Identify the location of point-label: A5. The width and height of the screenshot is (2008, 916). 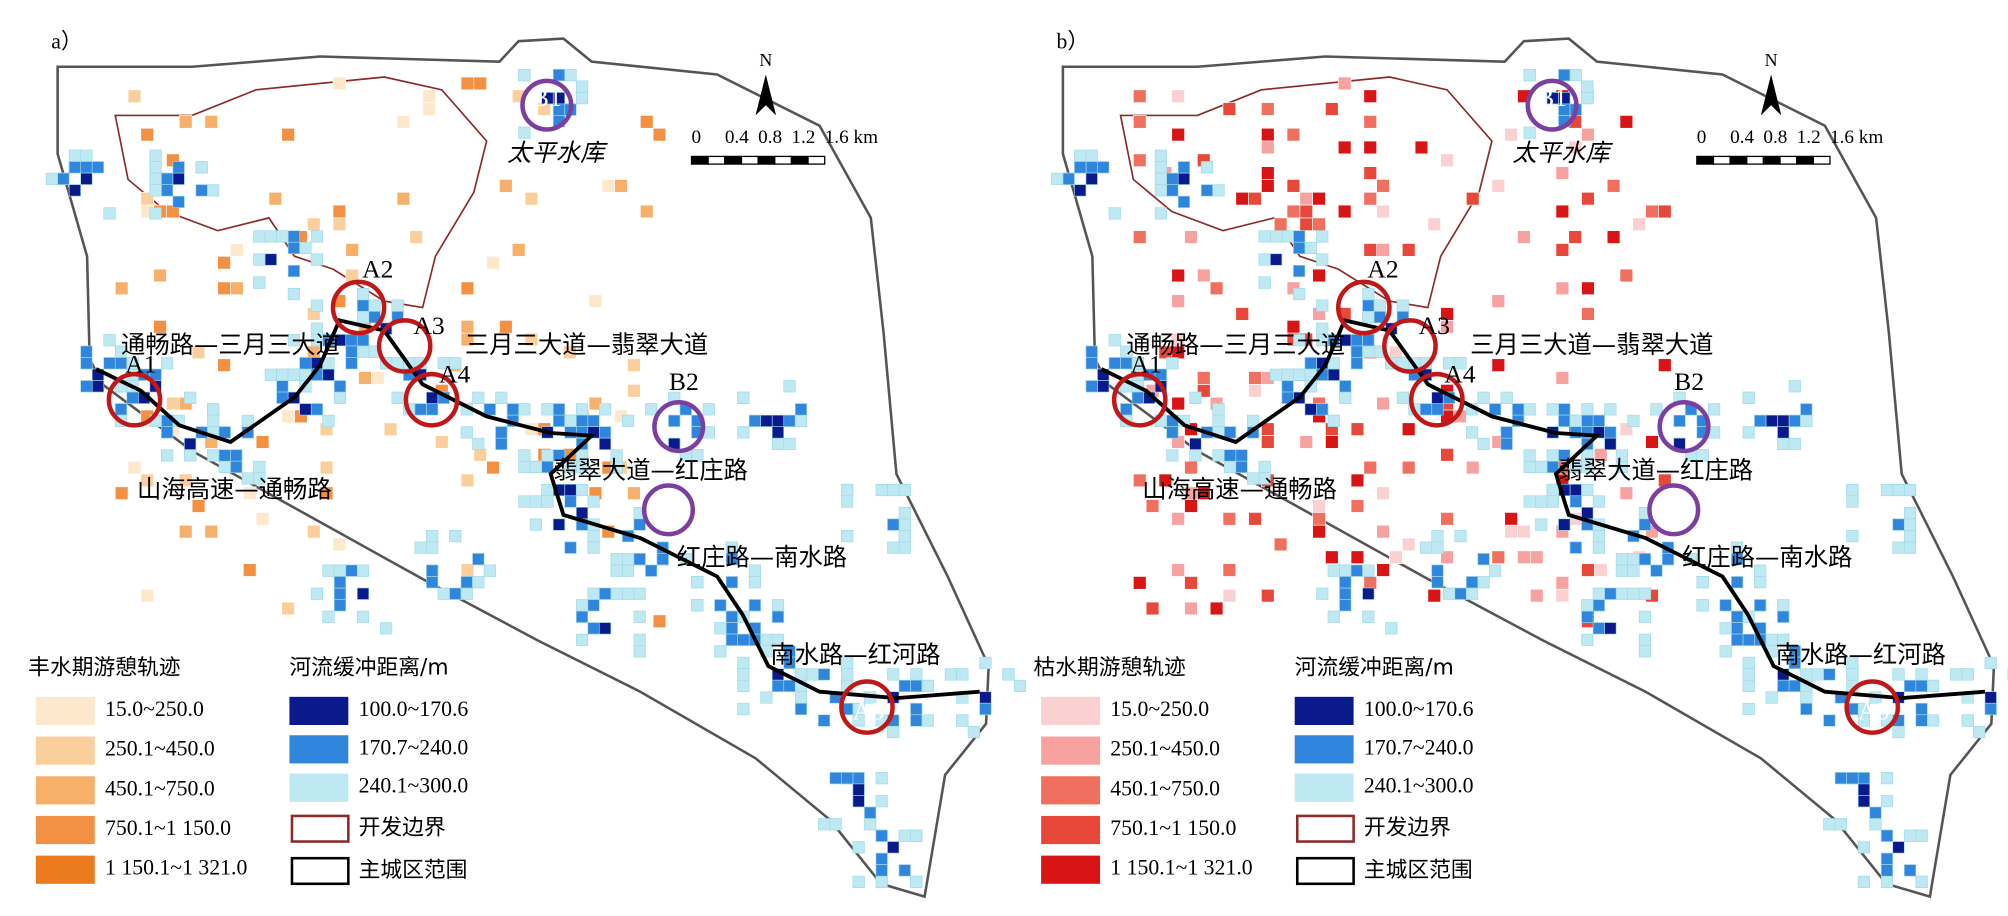
(868, 710).